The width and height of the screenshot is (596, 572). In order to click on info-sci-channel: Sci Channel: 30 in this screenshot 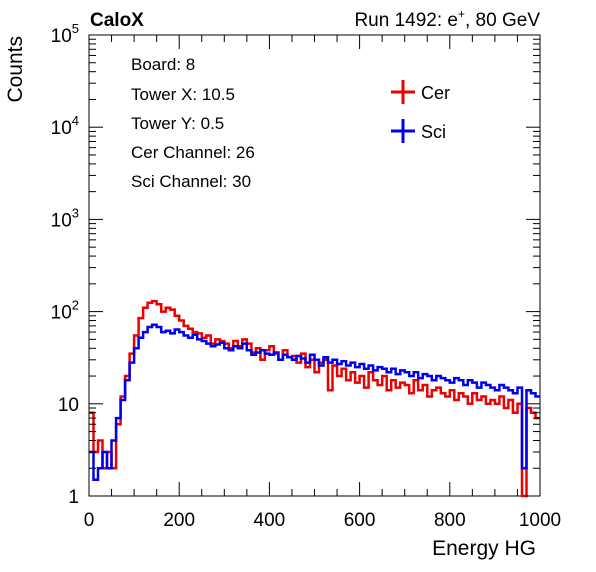, I will do `click(191, 181)`.